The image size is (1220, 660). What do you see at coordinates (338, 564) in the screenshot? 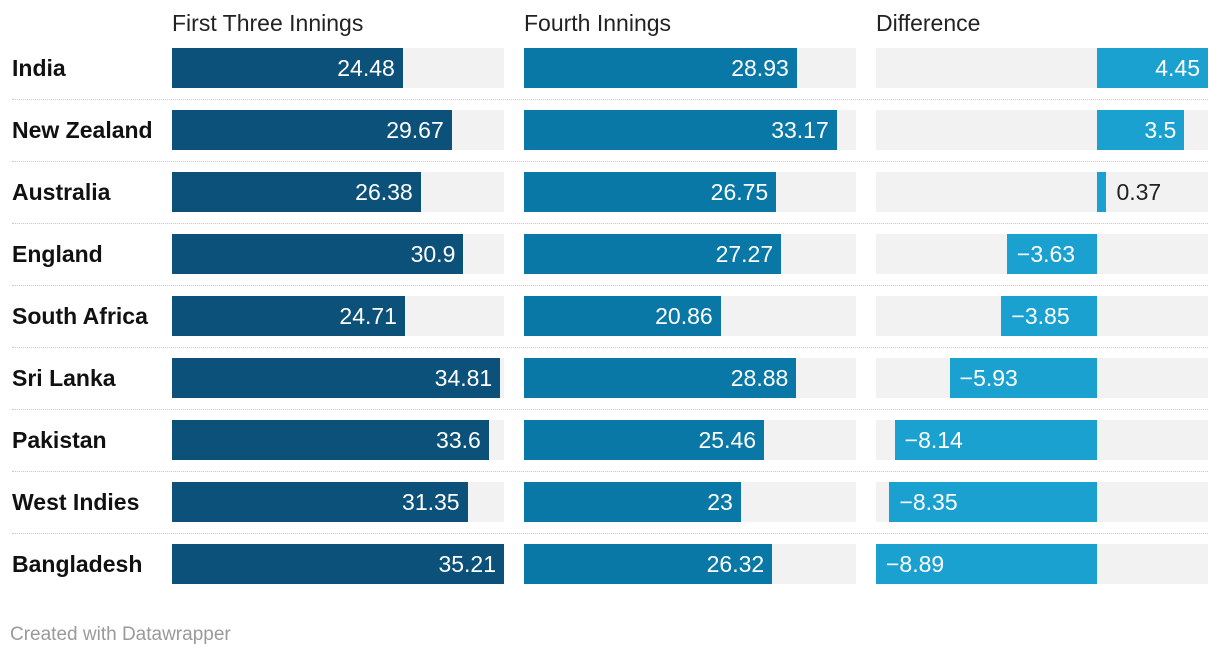
I see `bar-first-three-innings-bangladesh` at bounding box center [338, 564].